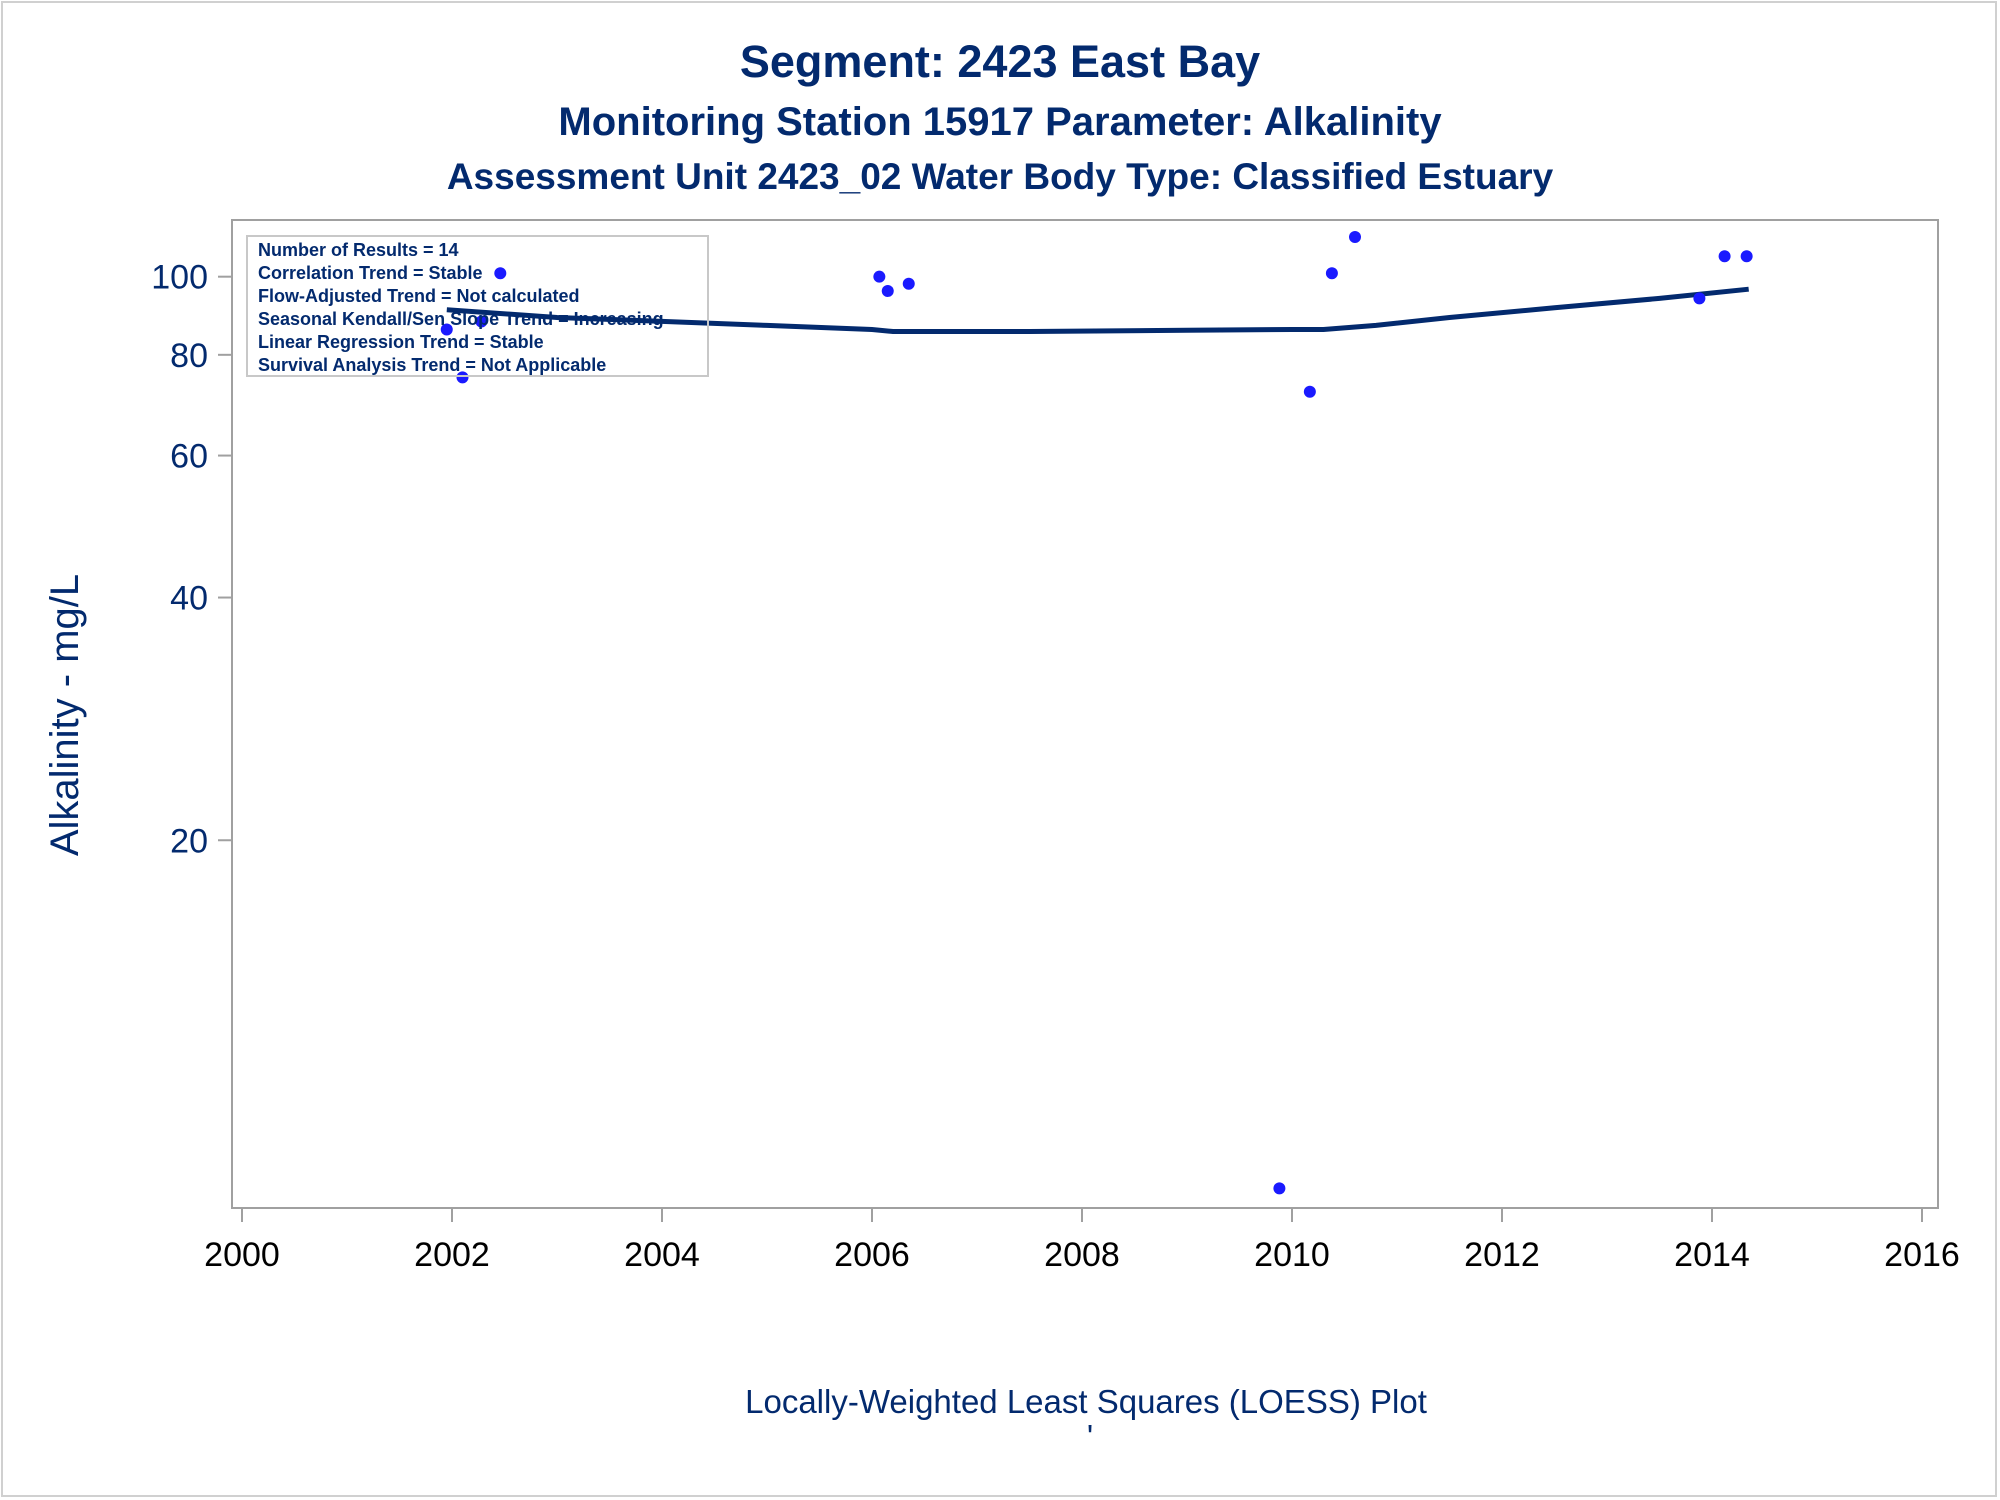  Describe the element at coordinates (189, 599) in the screenshot. I see `y-tick-label-40: 40` at that location.